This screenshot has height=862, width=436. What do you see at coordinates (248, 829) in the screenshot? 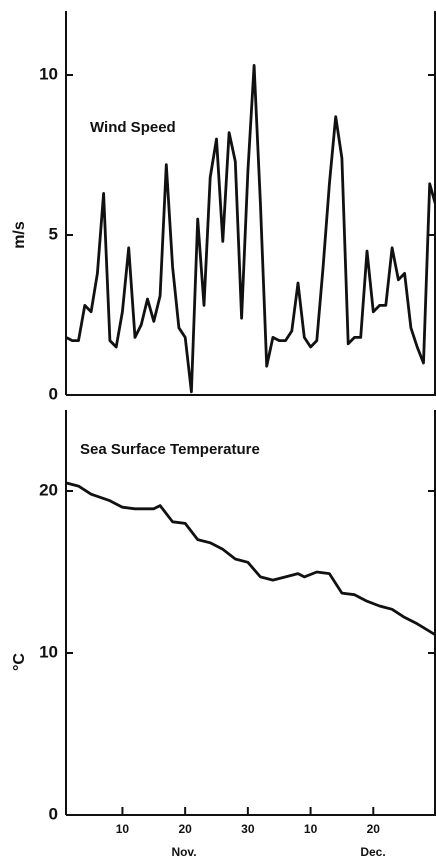
I see `x-tick-label: 30` at bounding box center [248, 829].